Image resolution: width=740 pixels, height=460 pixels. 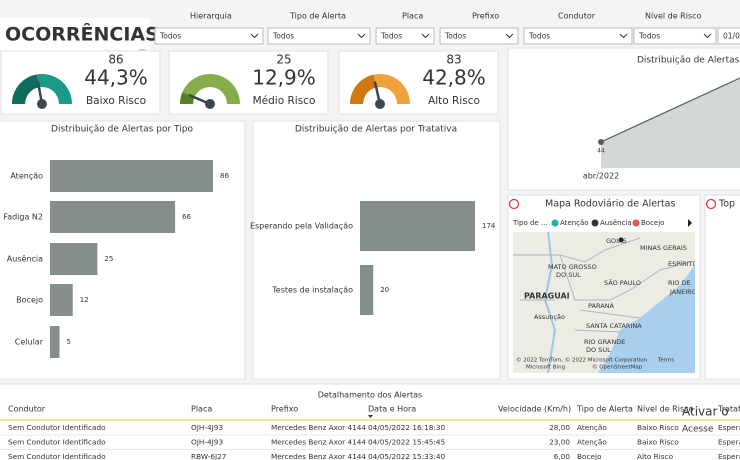 What do you see at coordinates (683, 292) in the screenshot?
I see `map-label: JANEIRO` at bounding box center [683, 292].